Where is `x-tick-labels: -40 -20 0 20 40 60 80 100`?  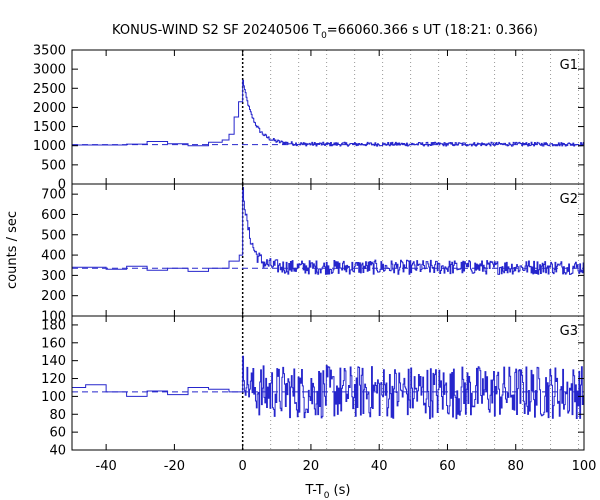 x-tick-labels: -40 -20 0 20 40 60 80 100 is located at coordinates (346, 466).